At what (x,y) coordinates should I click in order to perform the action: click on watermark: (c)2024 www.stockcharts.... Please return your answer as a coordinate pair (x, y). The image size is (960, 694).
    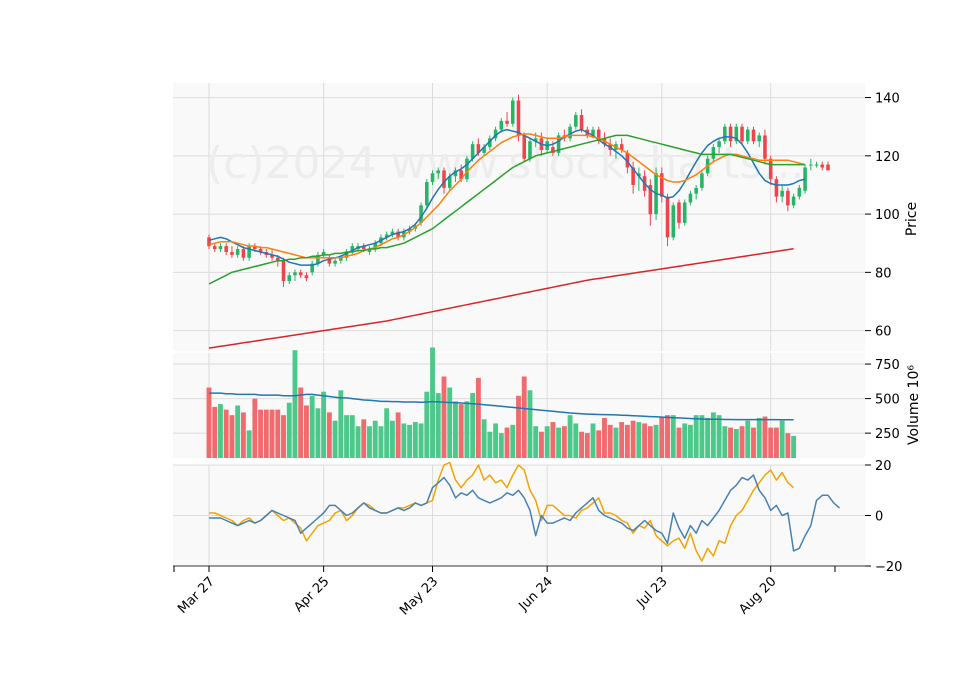
    Looking at the image, I should click on (505, 163).